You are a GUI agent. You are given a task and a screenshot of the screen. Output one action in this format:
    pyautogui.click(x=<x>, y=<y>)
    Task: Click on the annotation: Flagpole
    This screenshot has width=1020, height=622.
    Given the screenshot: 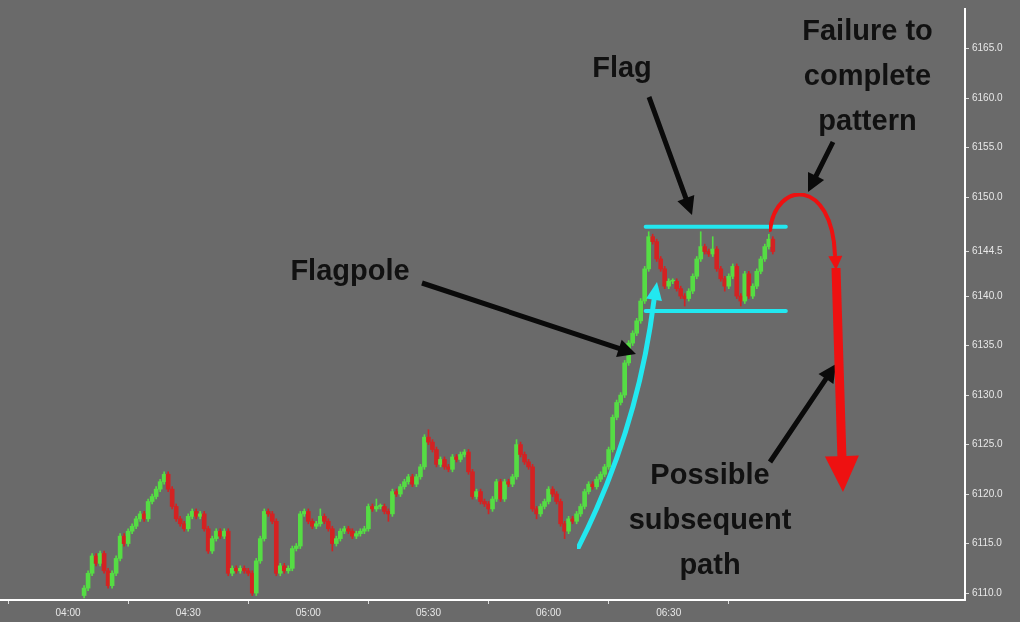 What is the action you would take?
    pyautogui.click(x=350, y=270)
    